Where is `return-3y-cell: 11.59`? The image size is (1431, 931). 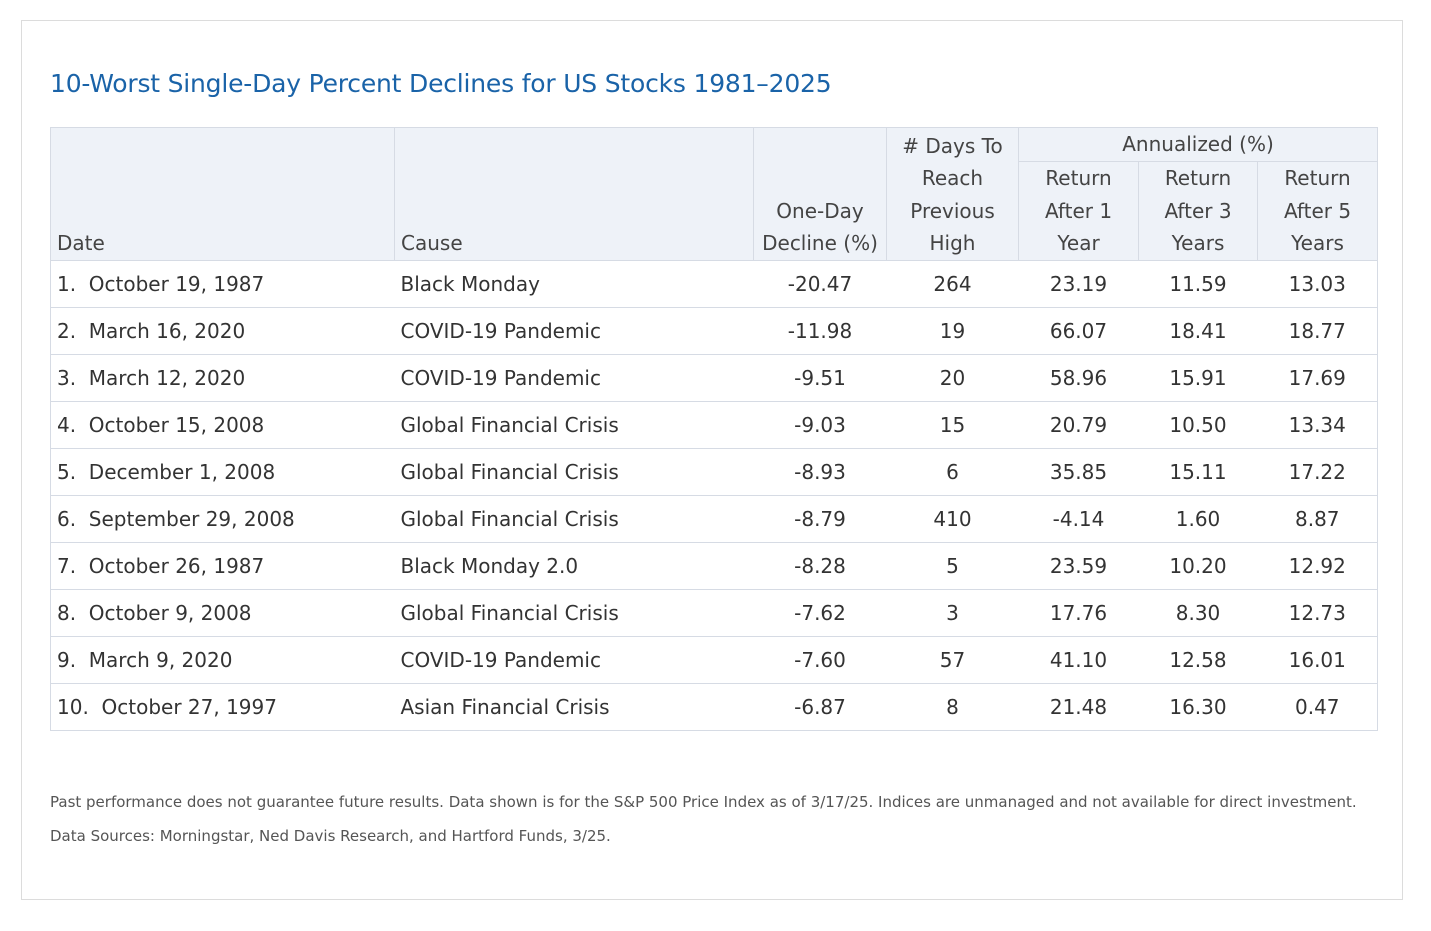 return-3y-cell: 11.59 is located at coordinates (1198, 283).